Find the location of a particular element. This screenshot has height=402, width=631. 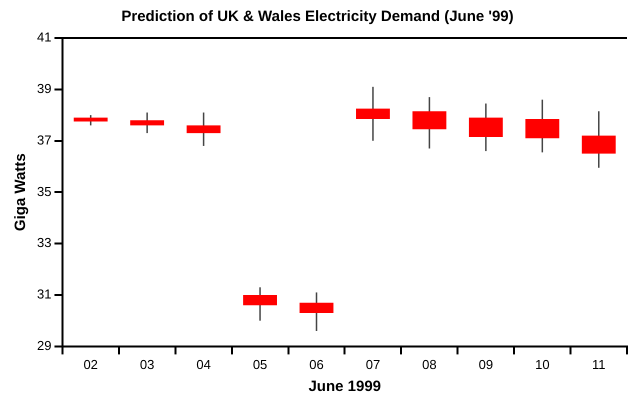

chart-title: Prediction of UK & Wales Electricity Demand (June '99) is located at coordinates (317, 17).